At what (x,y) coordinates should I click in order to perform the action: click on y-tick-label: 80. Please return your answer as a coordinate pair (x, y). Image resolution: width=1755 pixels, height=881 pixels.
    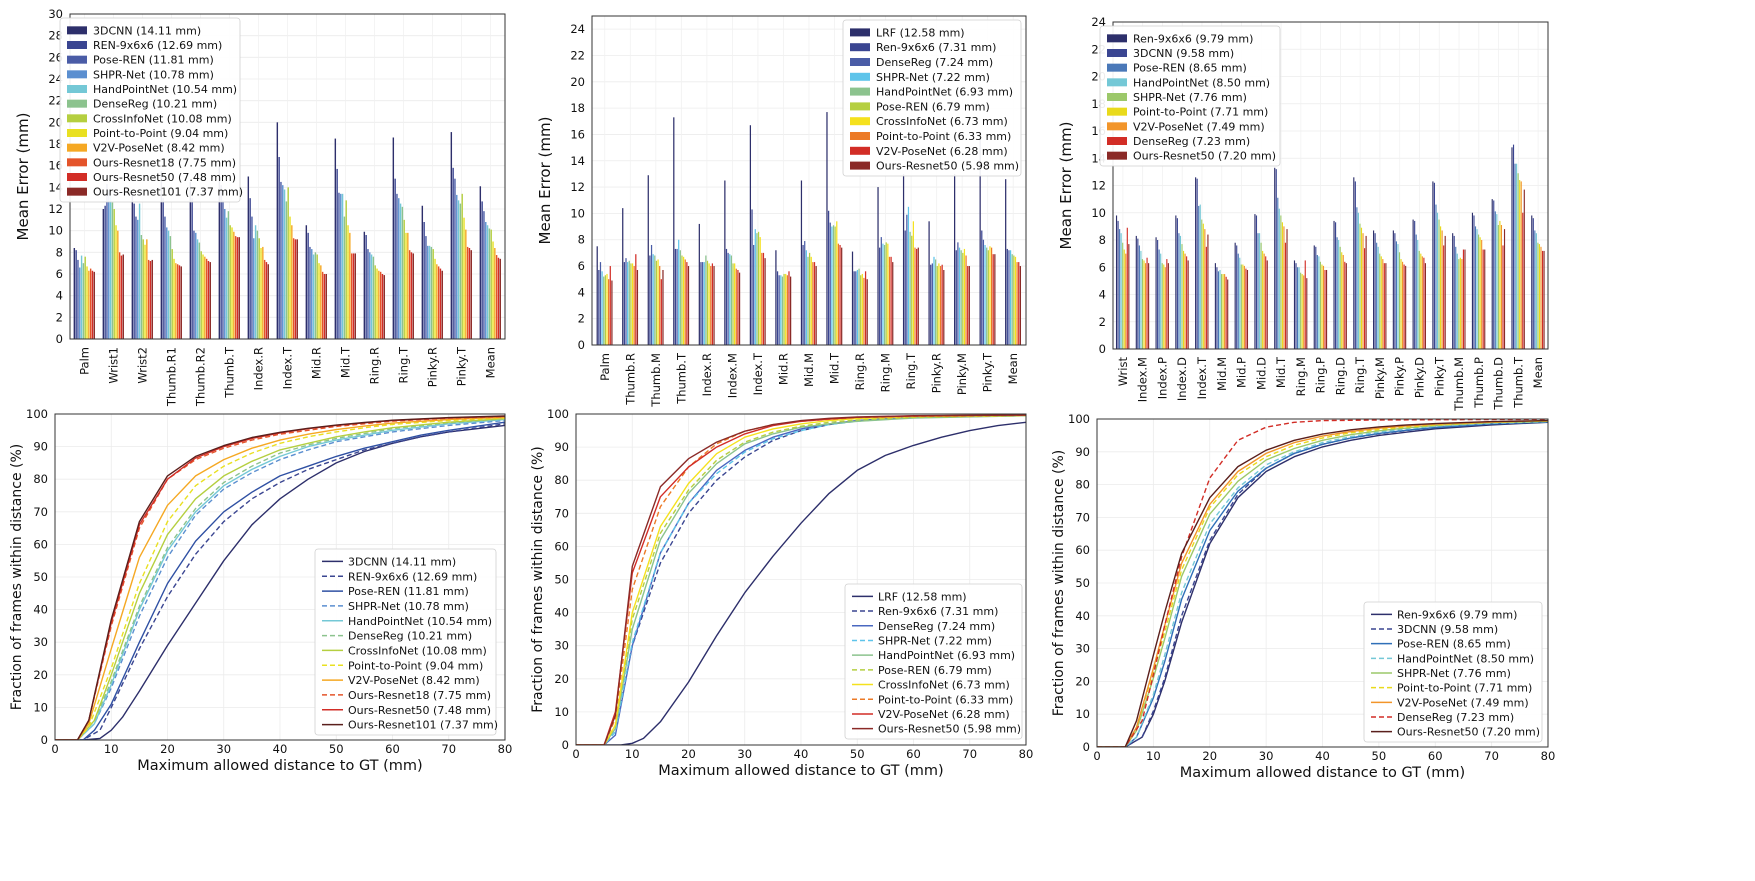
    Looking at the image, I should click on (561, 480).